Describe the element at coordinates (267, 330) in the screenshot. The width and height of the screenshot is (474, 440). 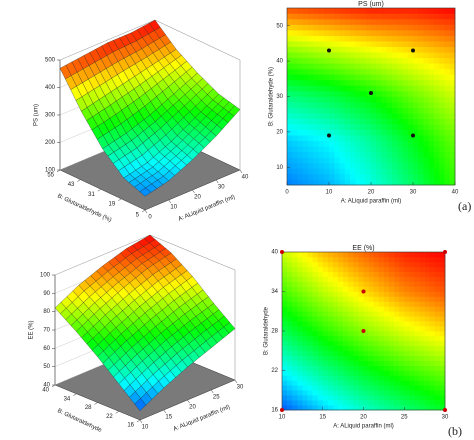
I see `y-axis-label: B: Glutaraldehyde` at that location.